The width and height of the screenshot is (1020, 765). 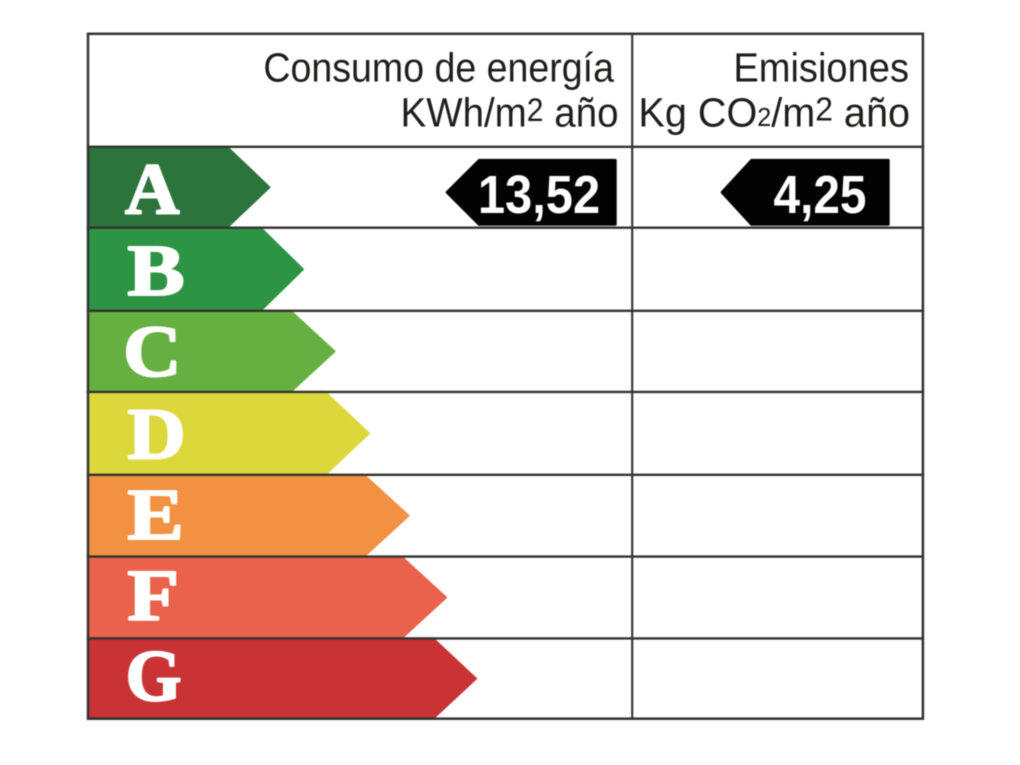 I want to click on svg-text: A, so click(x=152, y=188).